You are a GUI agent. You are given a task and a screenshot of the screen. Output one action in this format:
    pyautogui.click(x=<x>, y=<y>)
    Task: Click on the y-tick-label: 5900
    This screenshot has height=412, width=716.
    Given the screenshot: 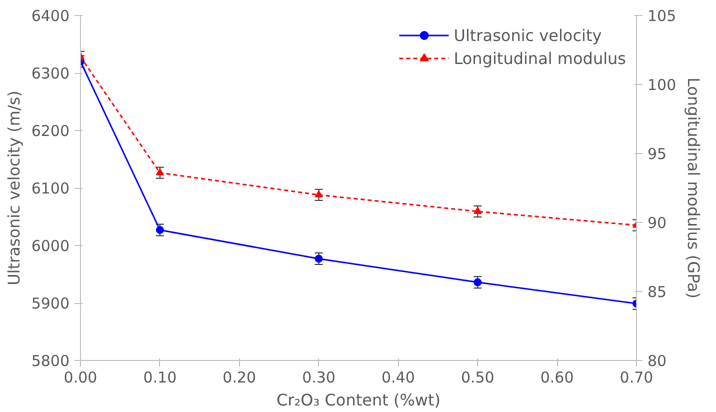 What is the action you would take?
    pyautogui.click(x=50, y=303)
    